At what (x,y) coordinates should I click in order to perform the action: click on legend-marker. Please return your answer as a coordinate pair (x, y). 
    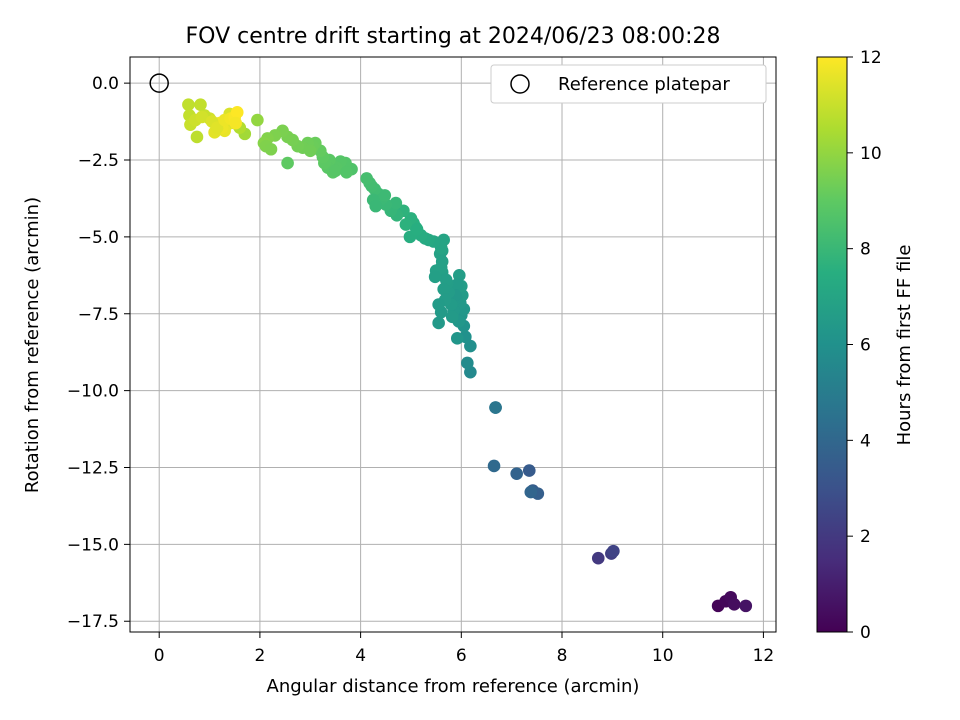
    Looking at the image, I should click on (520, 84).